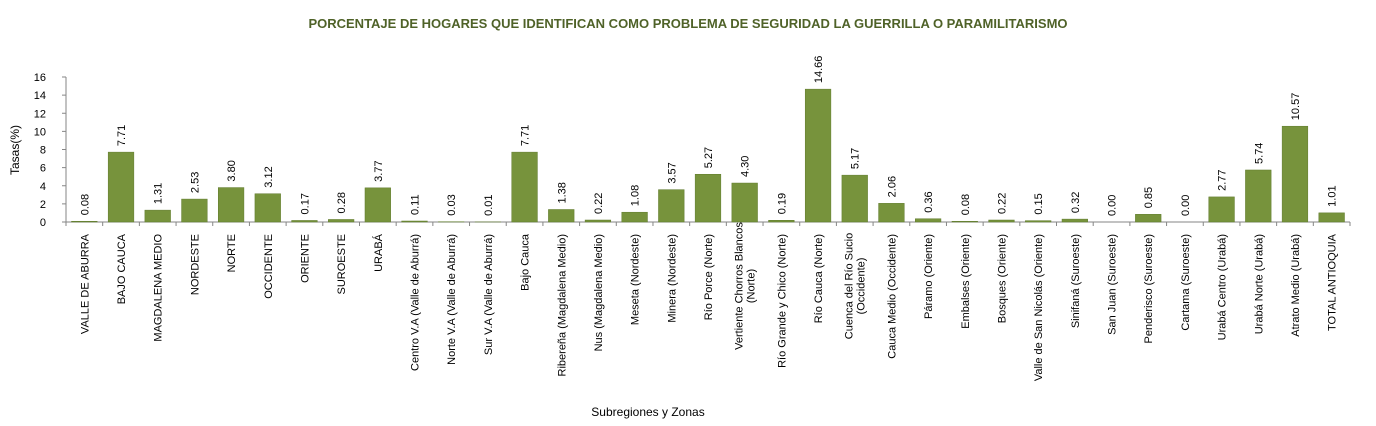  What do you see at coordinates (1076, 202) in the screenshot?
I see `bar-value-label: 0.32` at bounding box center [1076, 202].